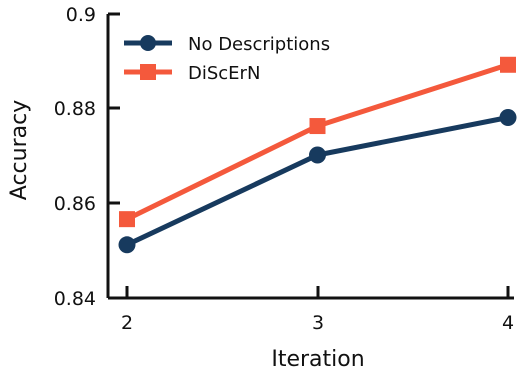 The image size is (527, 374). What do you see at coordinates (75, 109) in the screenshot?
I see `y-tick-label: 0.88` at bounding box center [75, 109].